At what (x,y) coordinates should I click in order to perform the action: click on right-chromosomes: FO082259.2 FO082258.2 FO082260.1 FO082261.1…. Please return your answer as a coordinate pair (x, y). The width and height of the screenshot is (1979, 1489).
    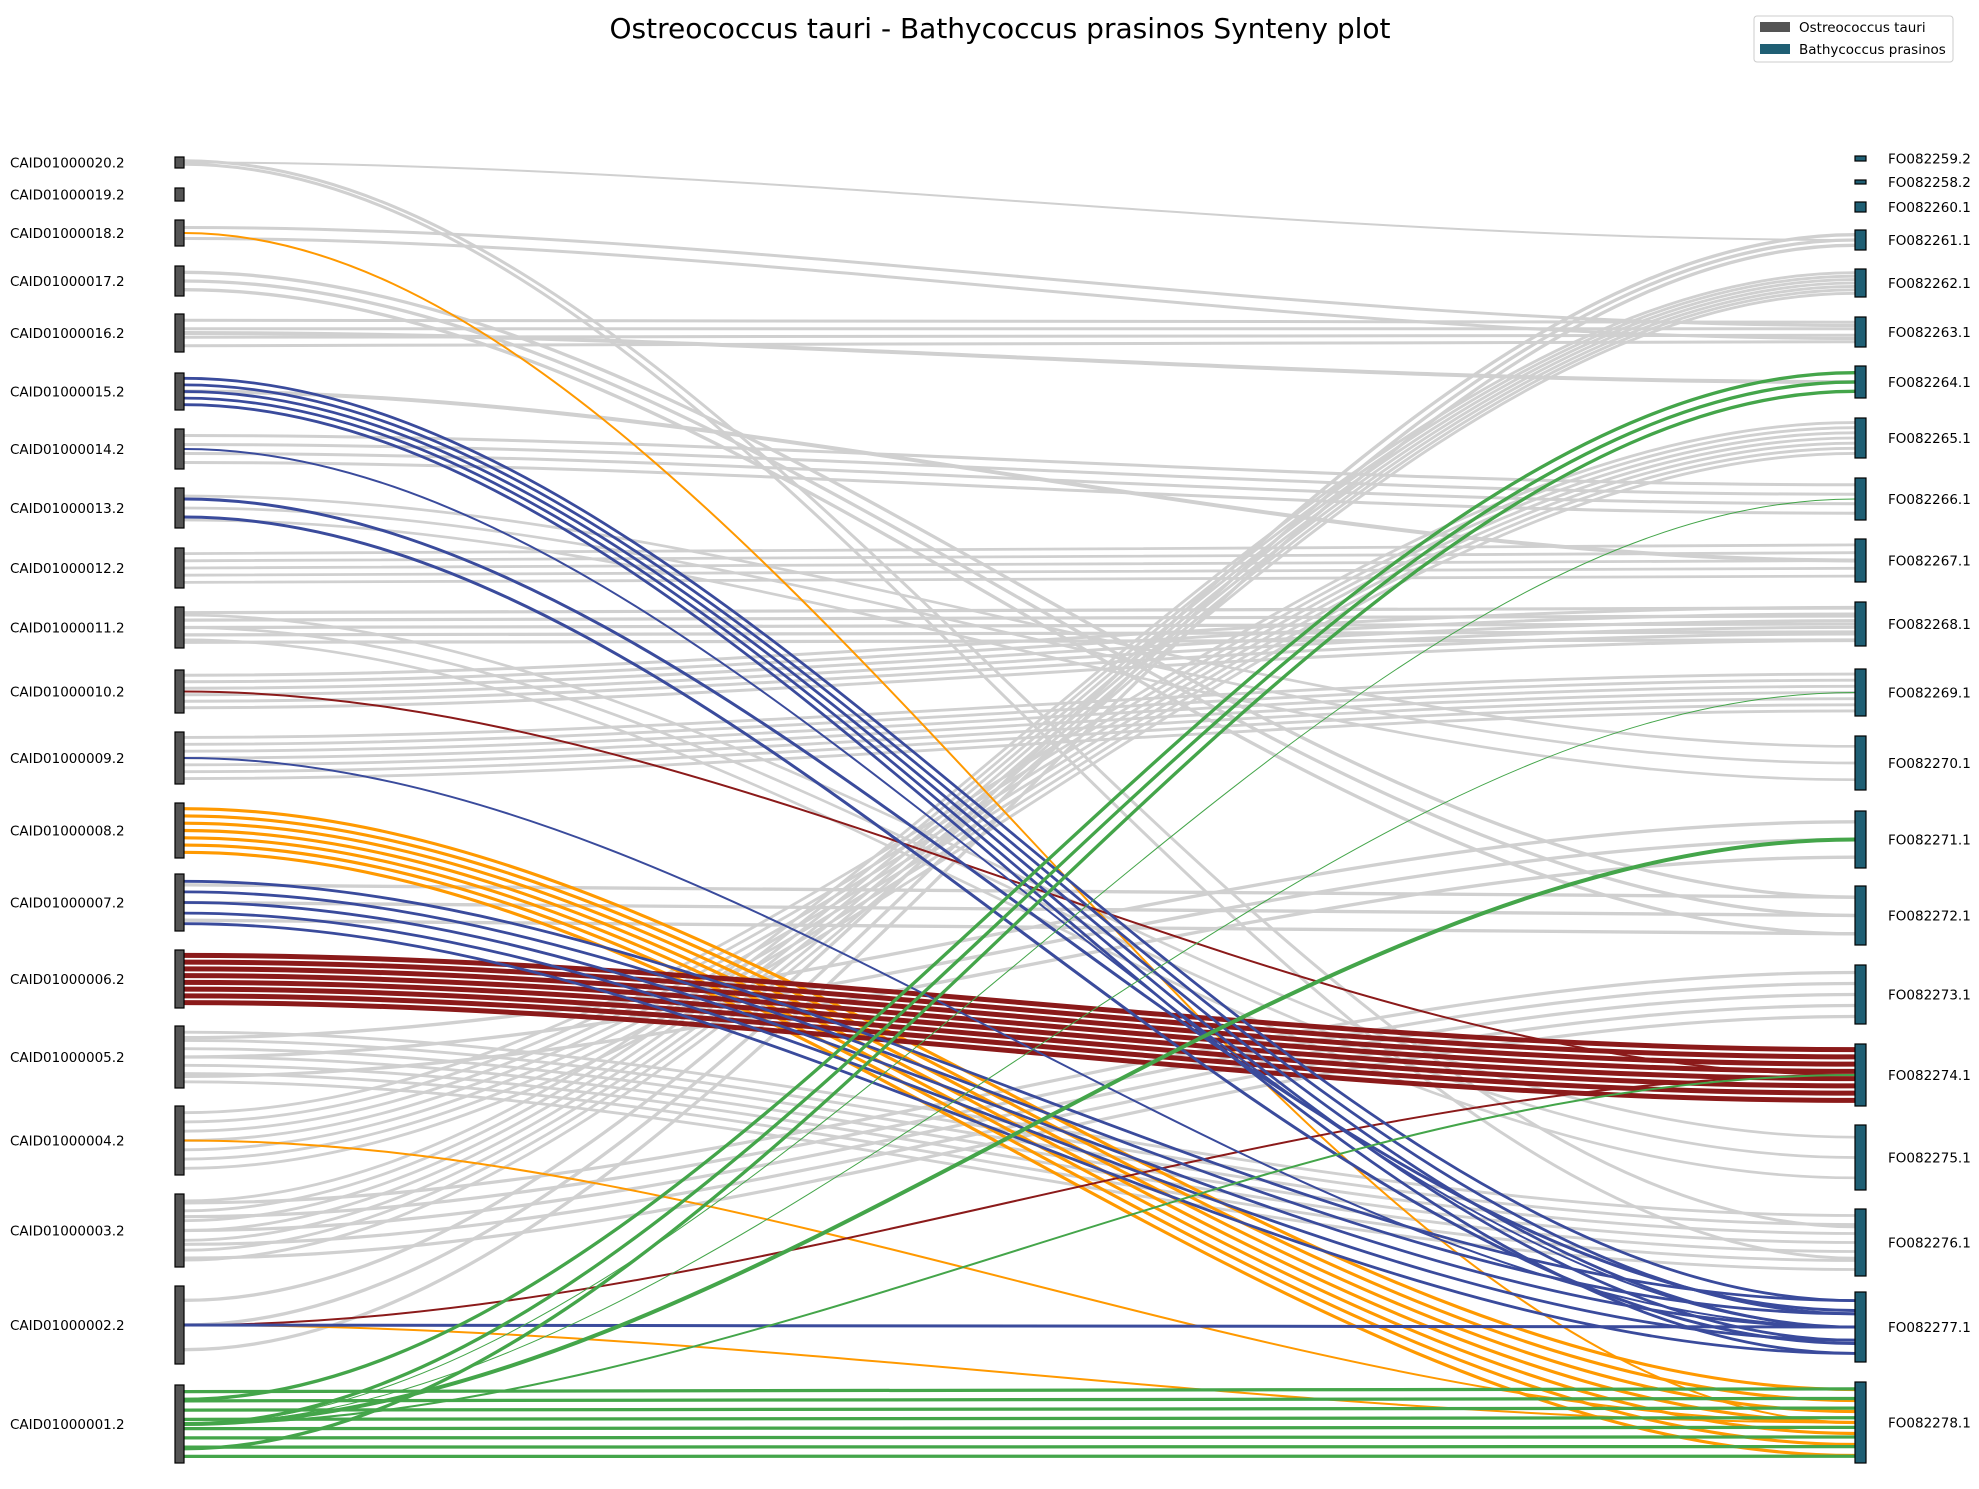
    Looking at the image, I should click on (1912, 808).